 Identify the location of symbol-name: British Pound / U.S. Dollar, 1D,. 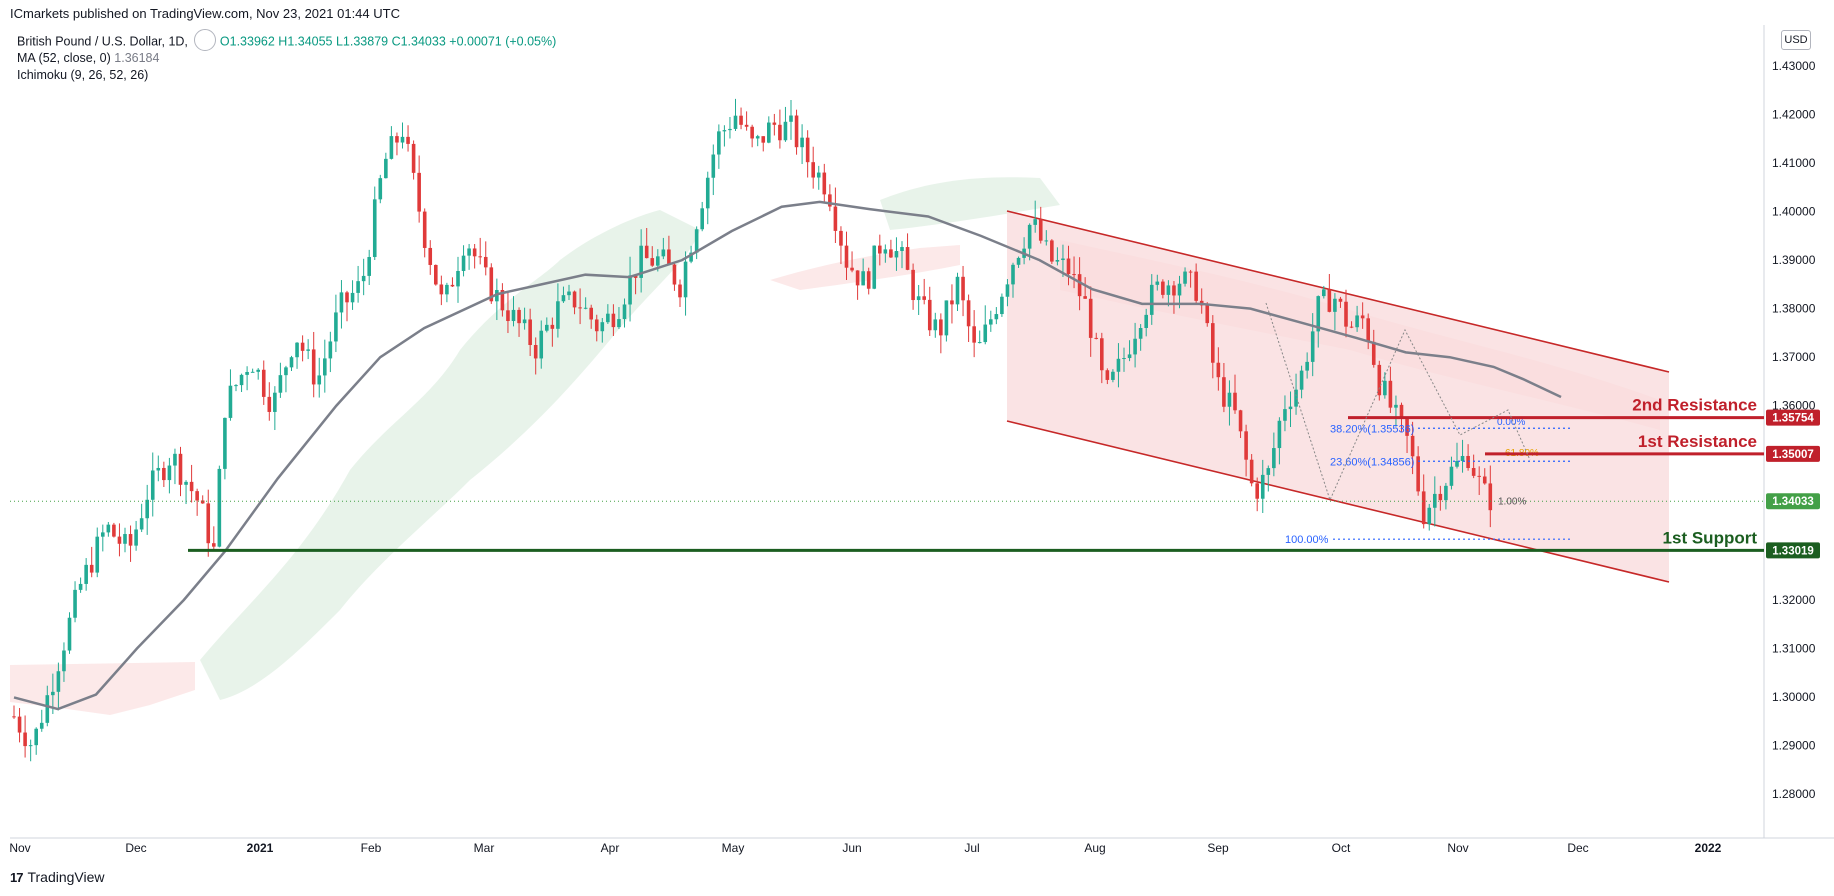
(102, 41).